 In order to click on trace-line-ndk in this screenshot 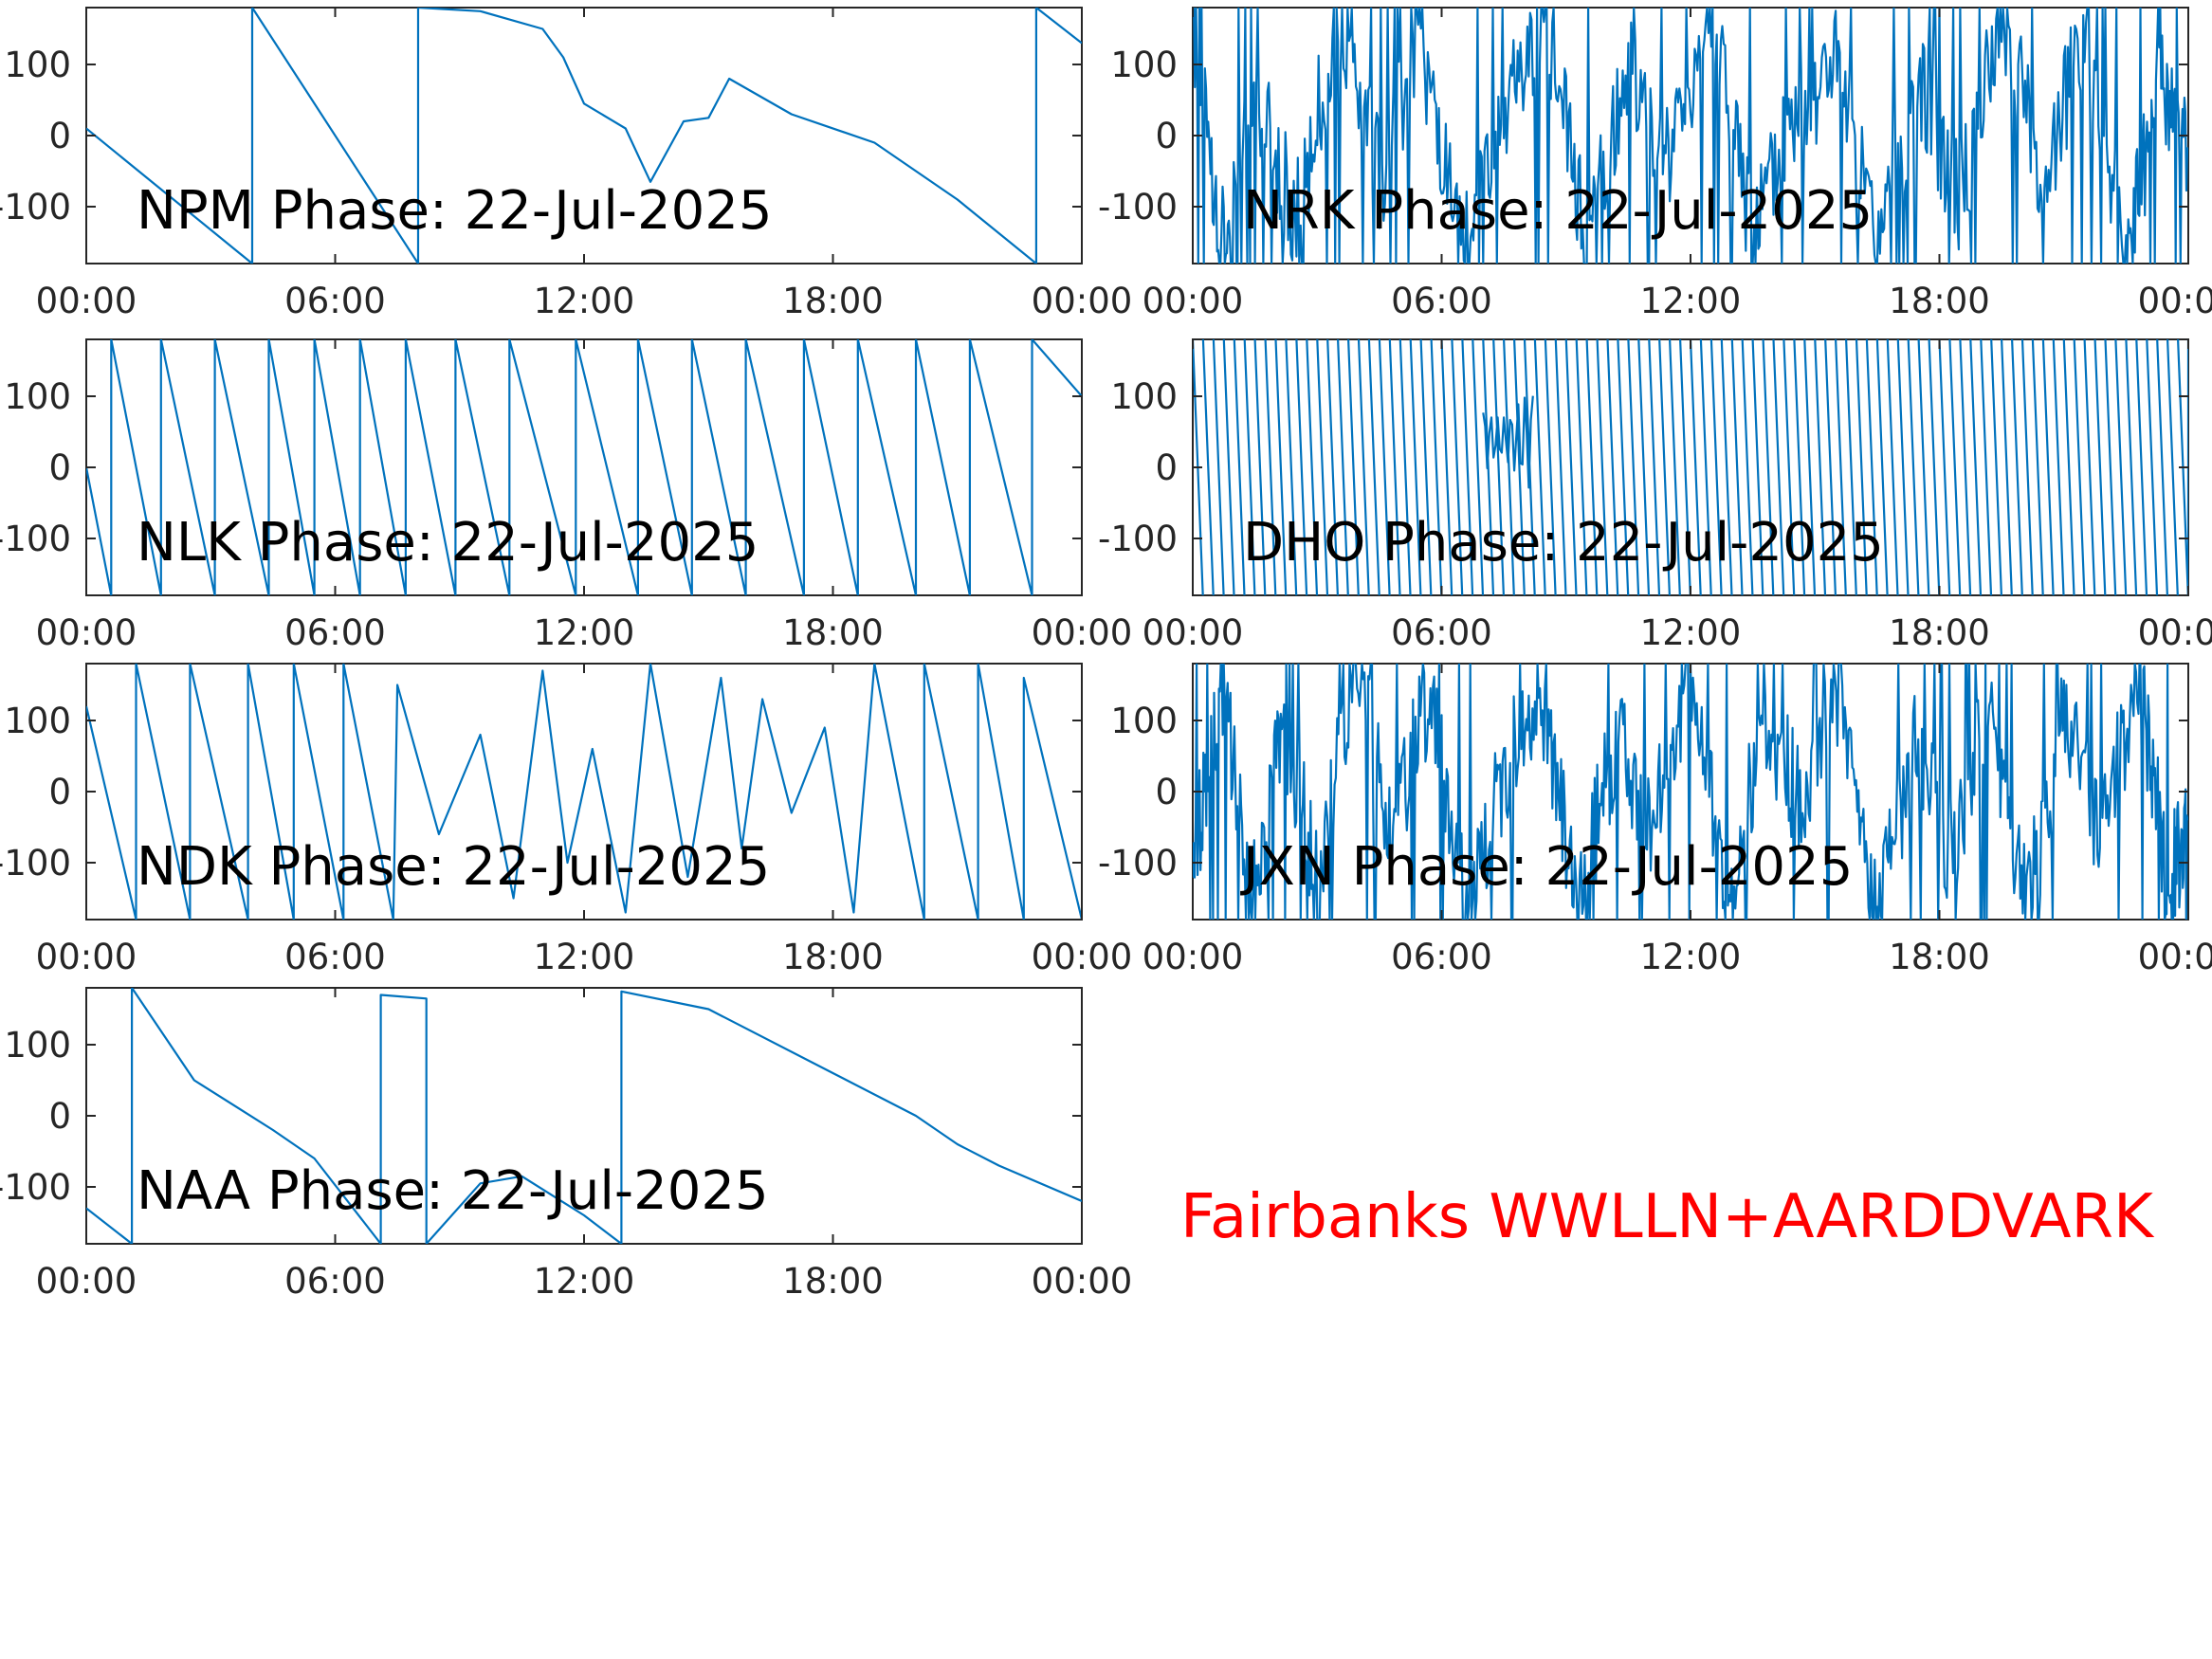, I will do `click(584, 792)`.